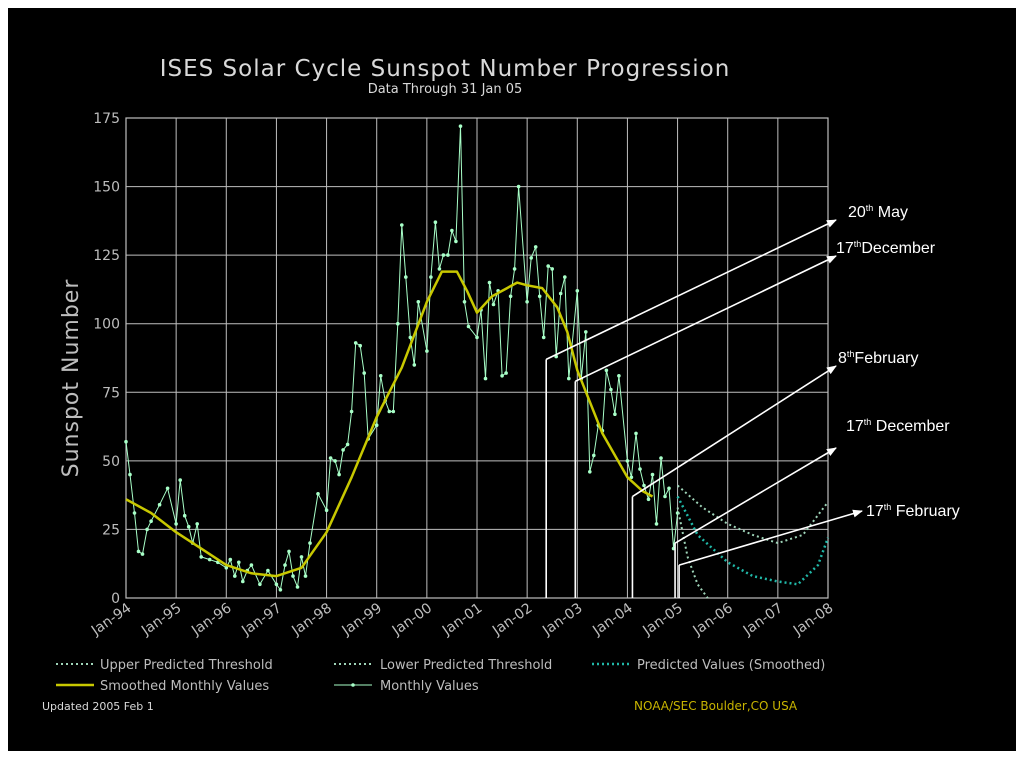 Image resolution: width=1024 pixels, height=759 pixels. Describe the element at coordinates (106, 188) in the screenshot. I see `y-tick-150: 150` at that location.